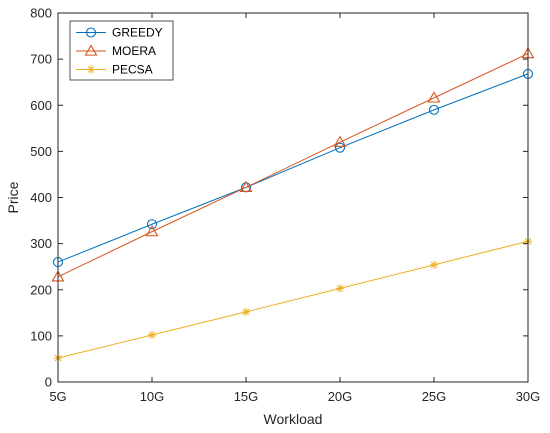 Image resolution: width=550 pixels, height=433 pixels. I want to click on y-tick-label: 300, so click(41, 243).